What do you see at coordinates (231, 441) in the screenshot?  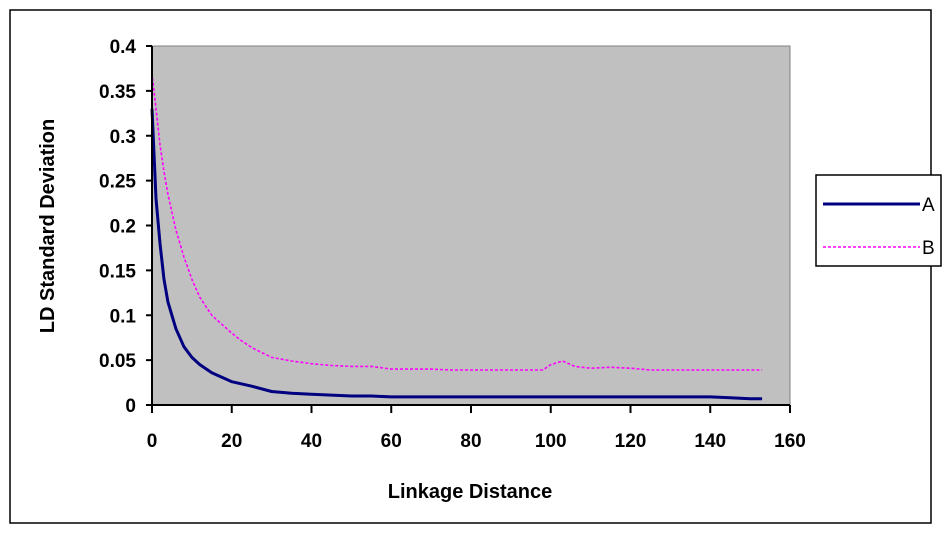 I see `x-tick-label: 20` at bounding box center [231, 441].